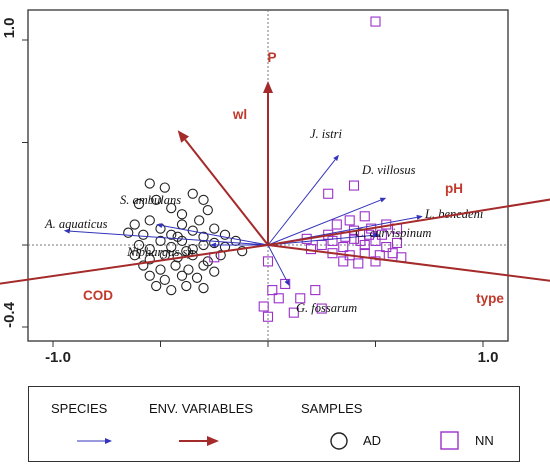  What do you see at coordinates (201, 408) in the screenshot?
I see `legend-env-label: ENV. VARIABLES` at bounding box center [201, 408].